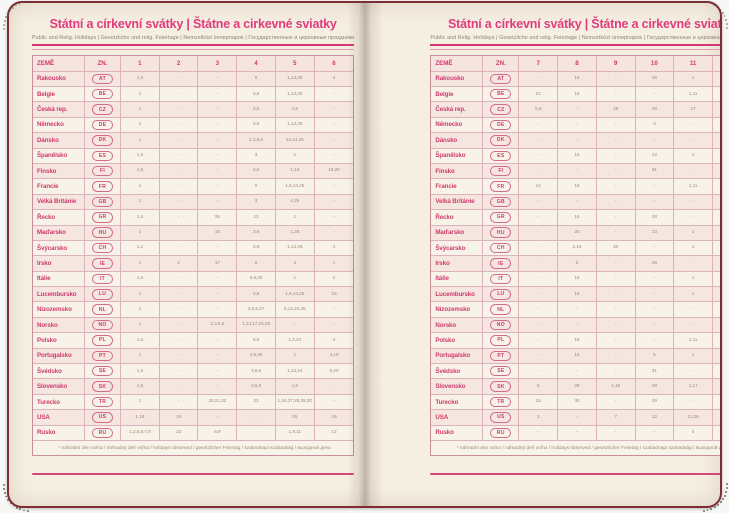  Describe the element at coordinates (501, 386) in the screenshot. I see `country-code-badge: SK` at that location.